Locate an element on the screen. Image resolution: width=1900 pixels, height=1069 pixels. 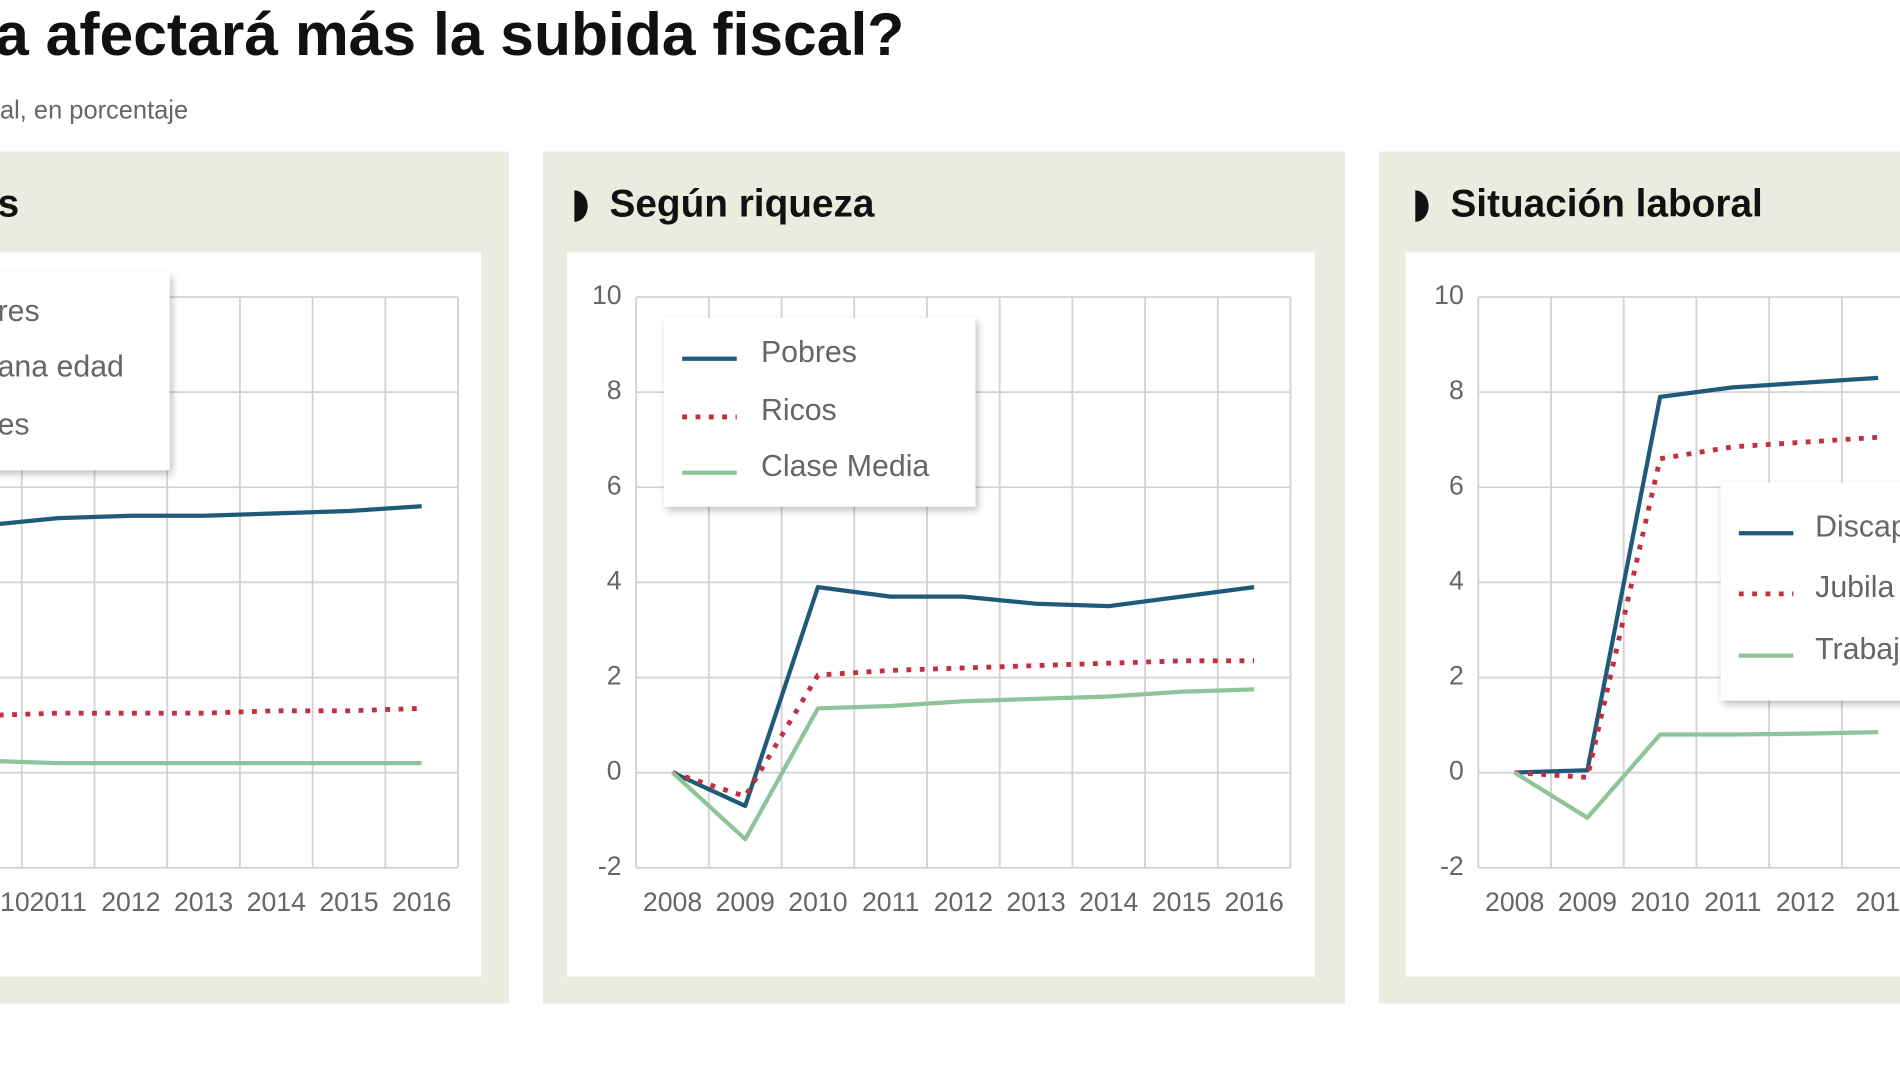
legend-label: Ricos is located at coordinates (799, 410).